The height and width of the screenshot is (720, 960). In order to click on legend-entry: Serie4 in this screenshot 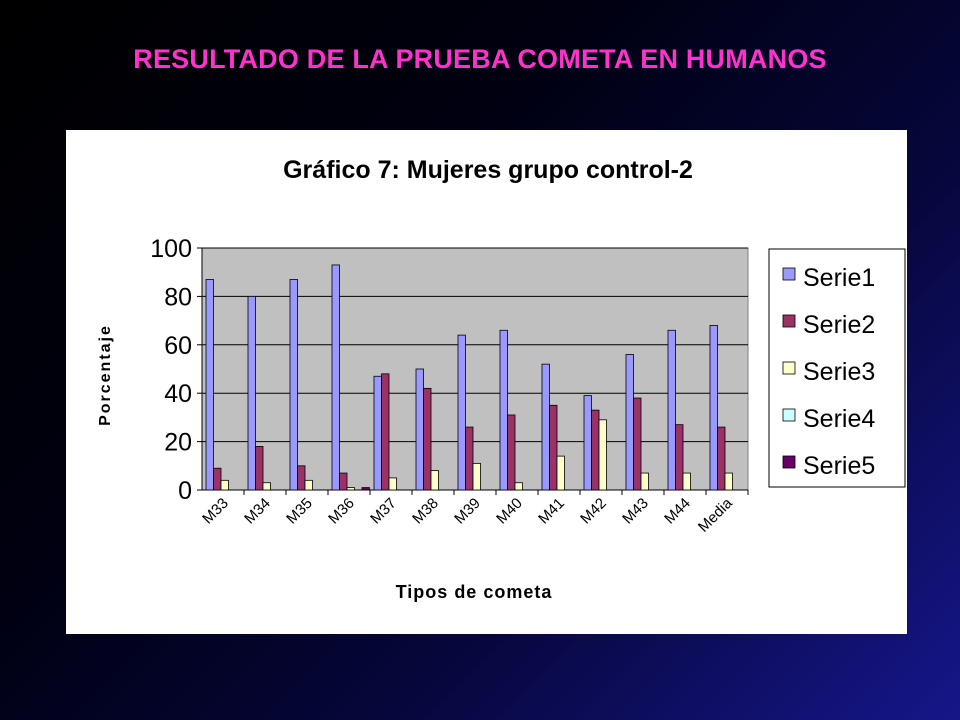, I will do `click(839, 419)`.